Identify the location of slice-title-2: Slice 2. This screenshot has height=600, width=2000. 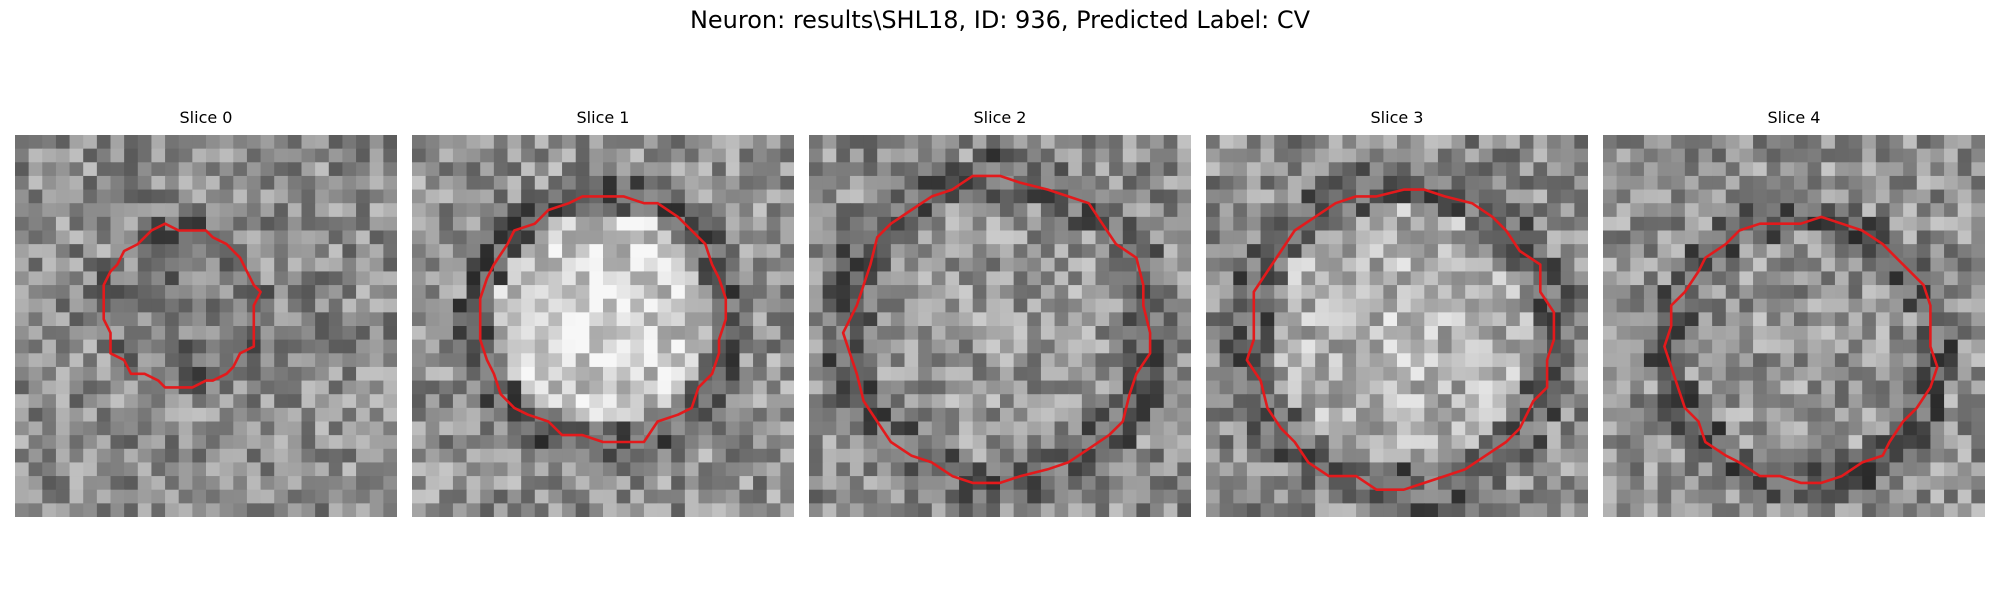
(1000, 117).